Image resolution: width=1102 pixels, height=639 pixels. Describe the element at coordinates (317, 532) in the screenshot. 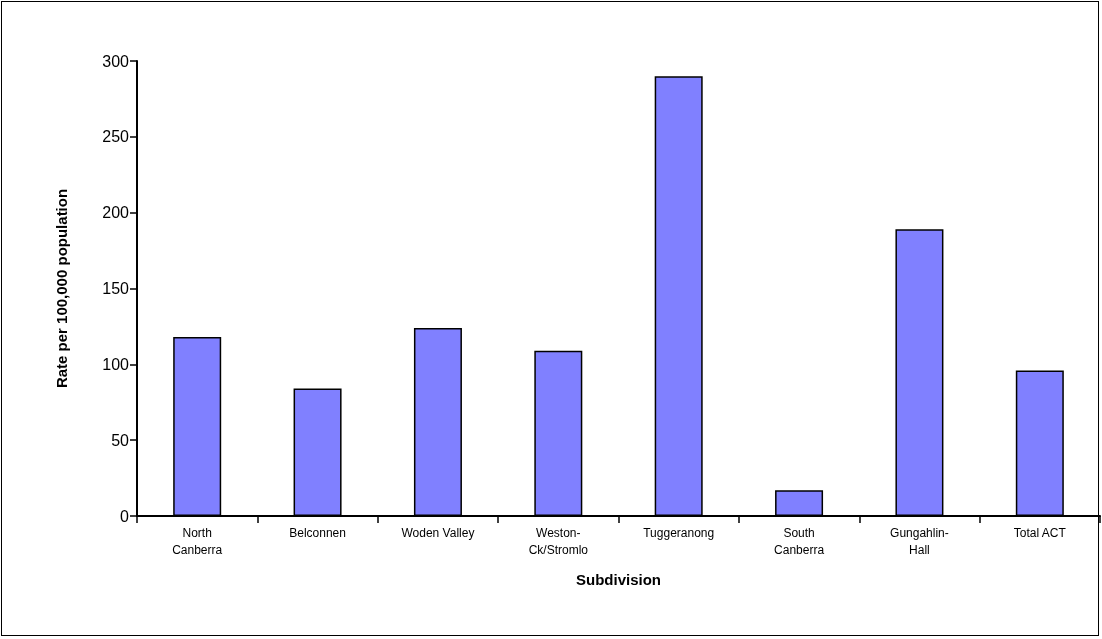

I see `x-tick-label: Belconnen` at that location.